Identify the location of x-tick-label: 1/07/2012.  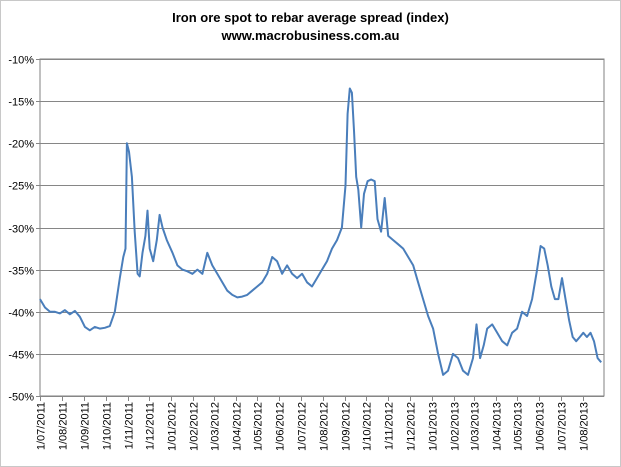
(303, 426).